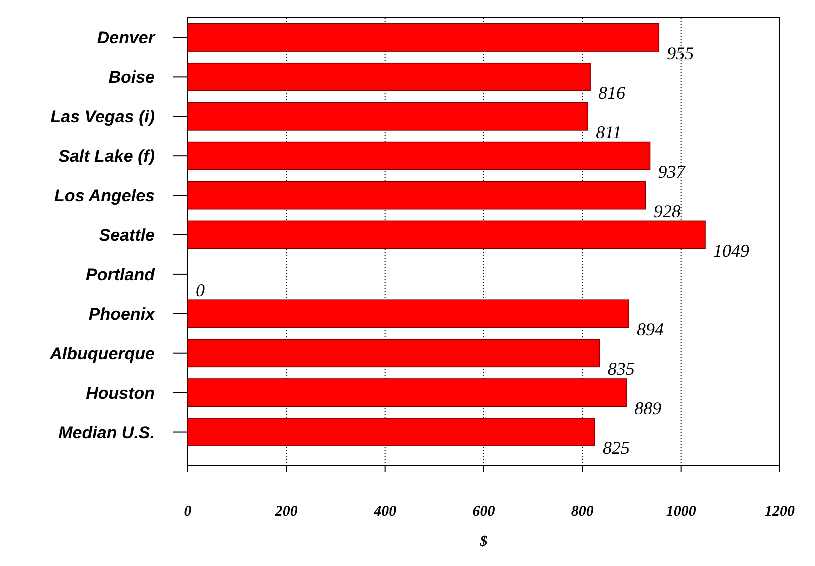 The height and width of the screenshot is (566, 815). What do you see at coordinates (104, 196) in the screenshot?
I see `y-tick-label: Los Angeles` at bounding box center [104, 196].